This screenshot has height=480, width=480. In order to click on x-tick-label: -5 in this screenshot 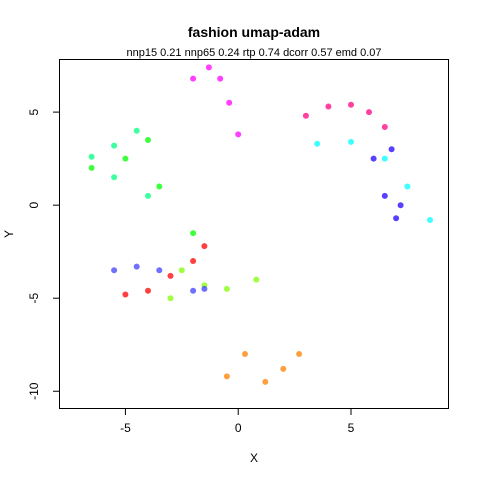, I will do `click(125, 428)`.